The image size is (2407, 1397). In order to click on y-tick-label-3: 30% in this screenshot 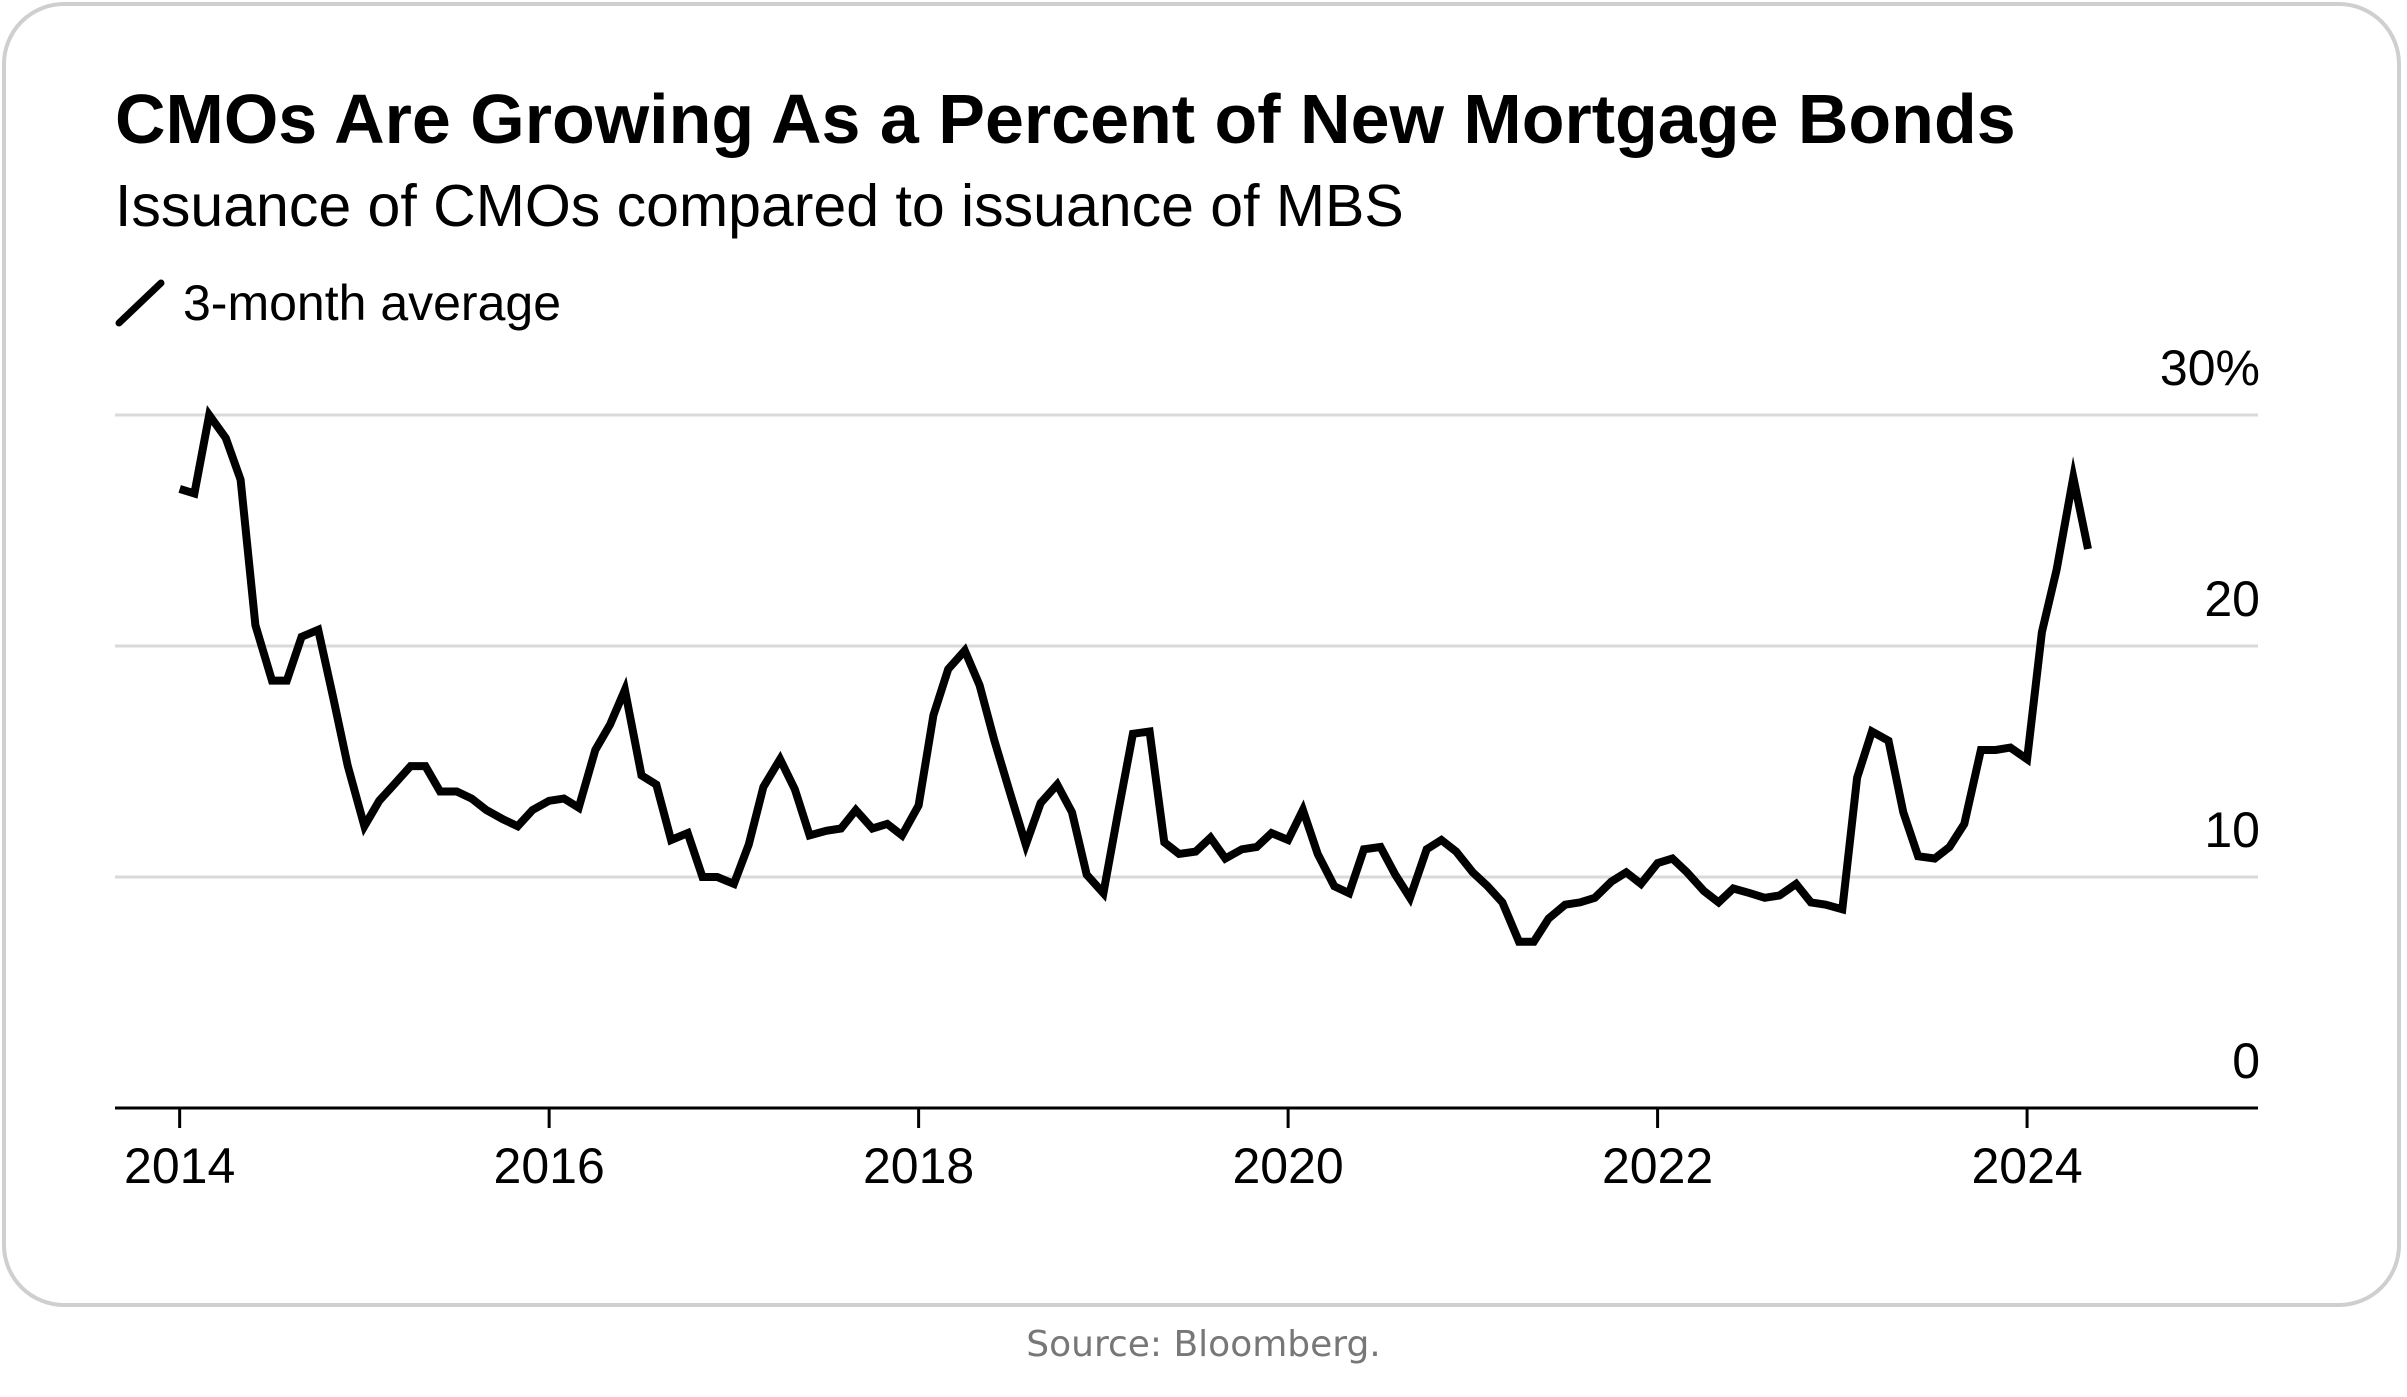, I will do `click(2210, 368)`.